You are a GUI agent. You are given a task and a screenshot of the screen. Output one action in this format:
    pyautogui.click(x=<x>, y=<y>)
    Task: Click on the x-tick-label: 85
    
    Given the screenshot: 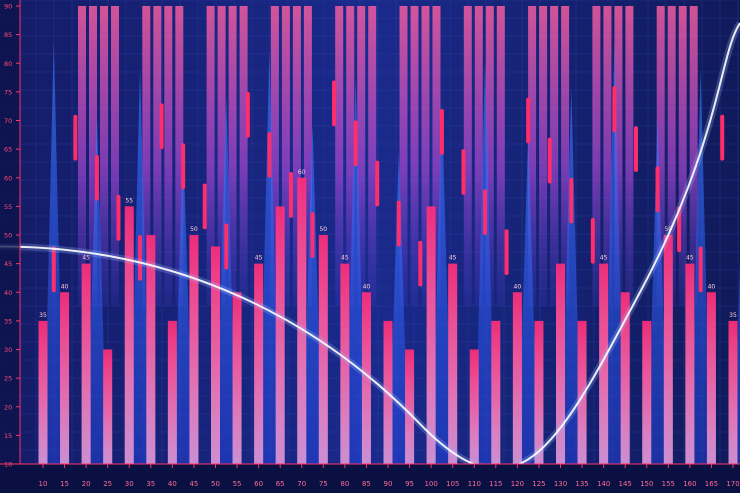 What is the action you would take?
    pyautogui.click(x=366, y=484)
    